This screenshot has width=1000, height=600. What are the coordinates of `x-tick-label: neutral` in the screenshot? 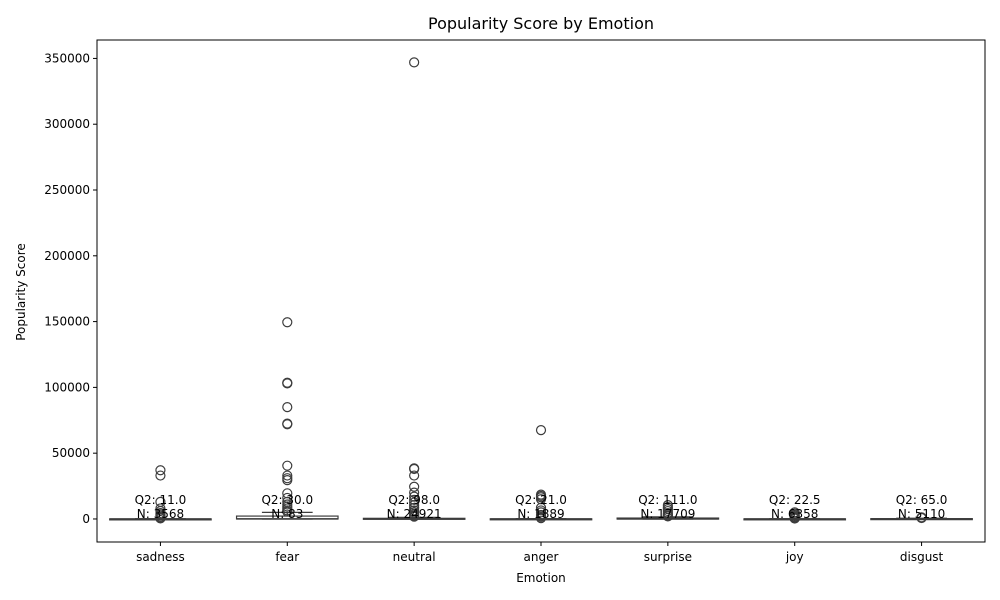 It's located at (414, 557).